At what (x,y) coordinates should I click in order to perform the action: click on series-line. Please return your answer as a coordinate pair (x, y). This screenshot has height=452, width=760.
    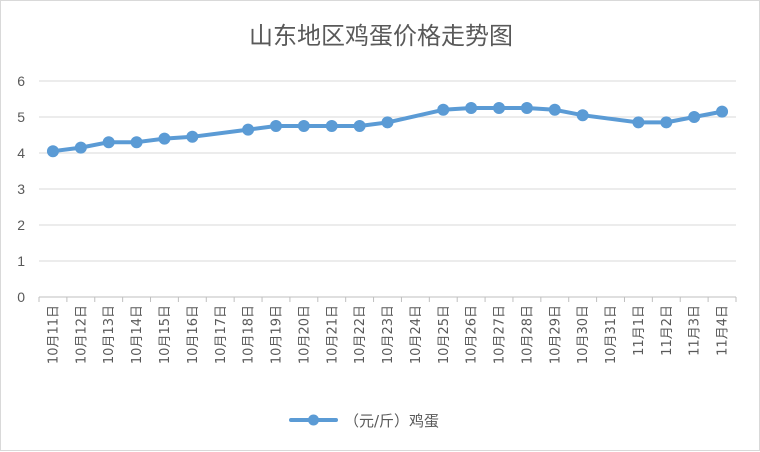
    Looking at the image, I should click on (387, 130).